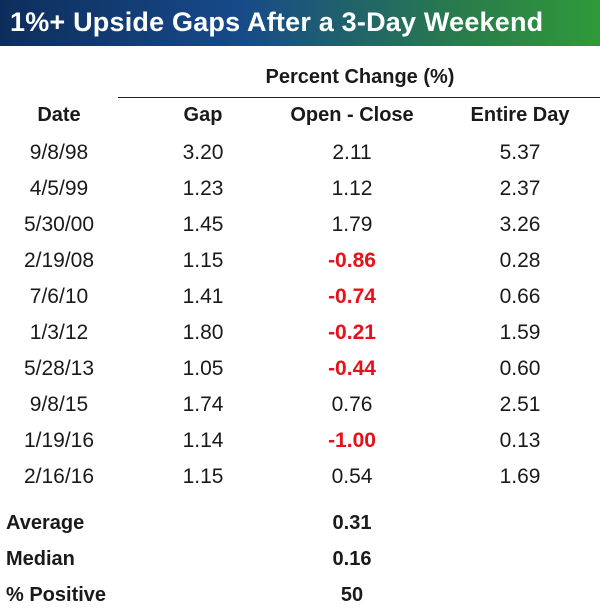 This screenshot has height=613, width=600. Describe the element at coordinates (352, 368) in the screenshot. I see `table-cell-open-close: -0.44` at that location.